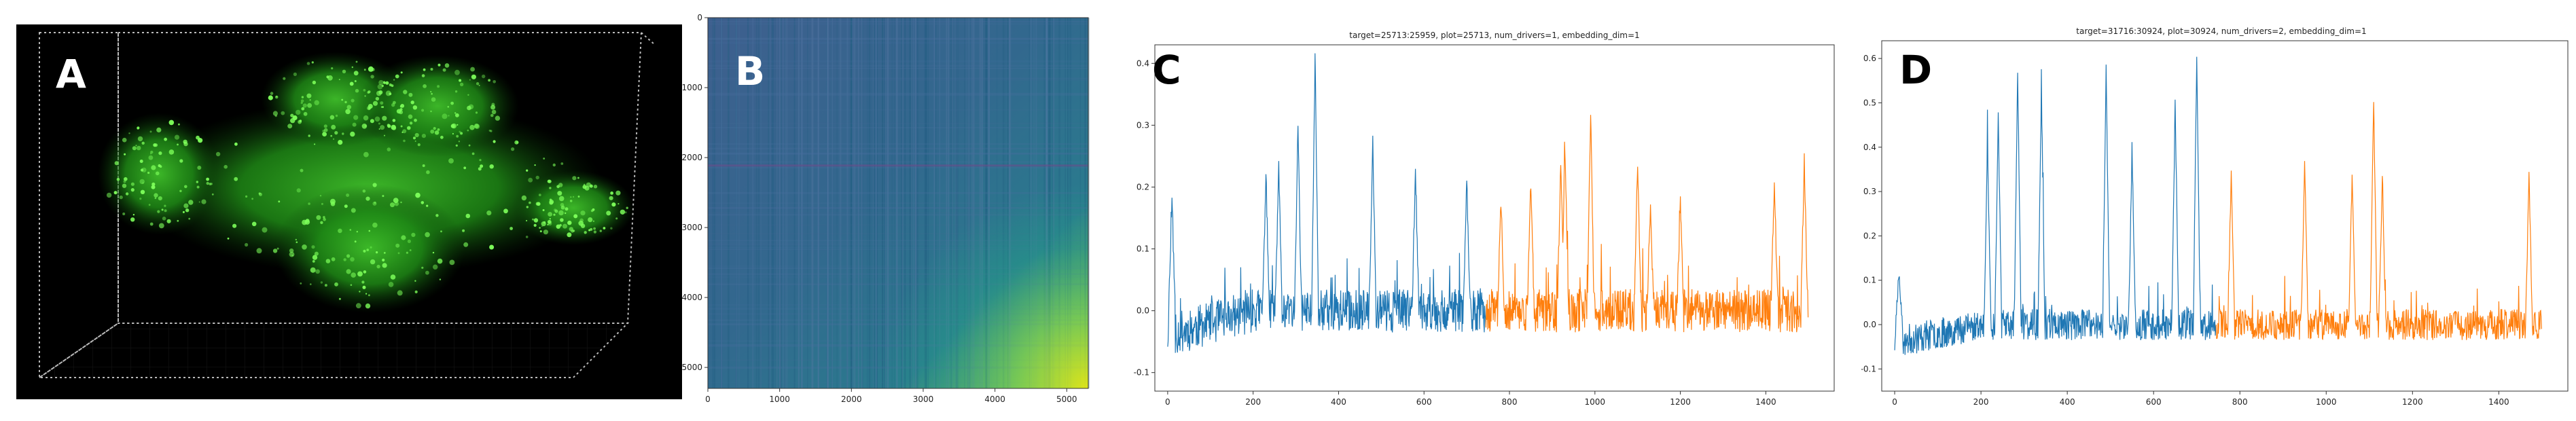 The width and height of the screenshot is (2576, 421). What do you see at coordinates (367, 184) in the screenshot?
I see `fluorescent-cells` at bounding box center [367, 184].